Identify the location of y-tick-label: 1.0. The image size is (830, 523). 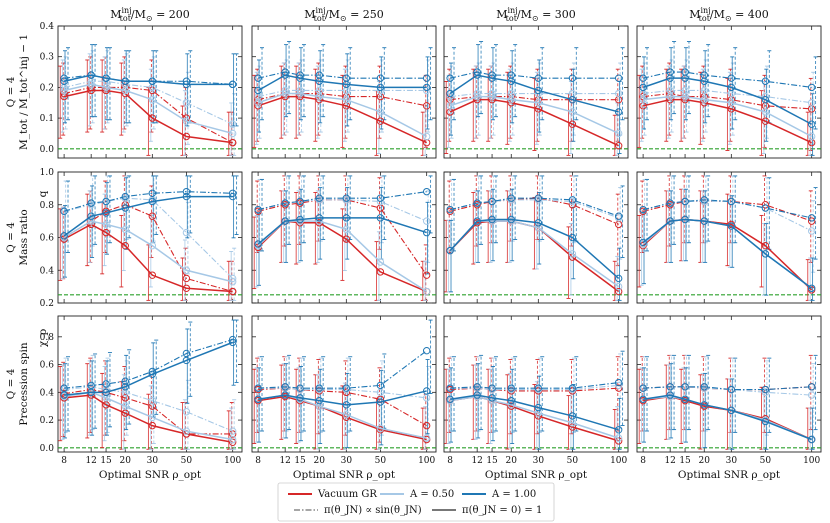
(47, 173).